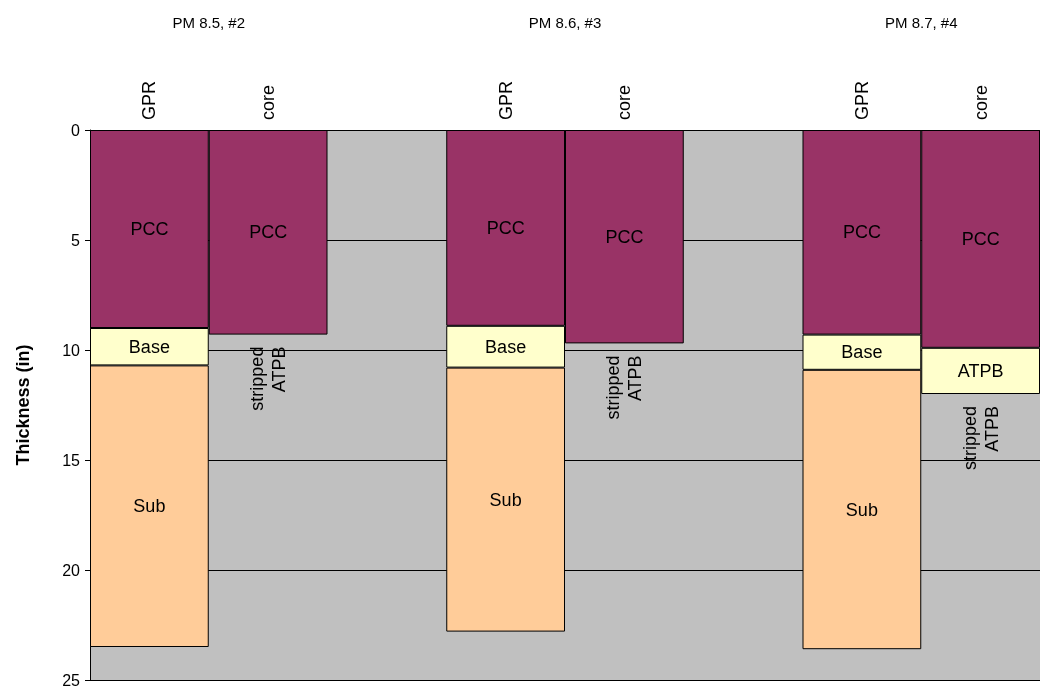 This screenshot has height=692, width=1040. Describe the element at coordinates (149, 506) in the screenshot. I see `series-label: Sub` at that location.